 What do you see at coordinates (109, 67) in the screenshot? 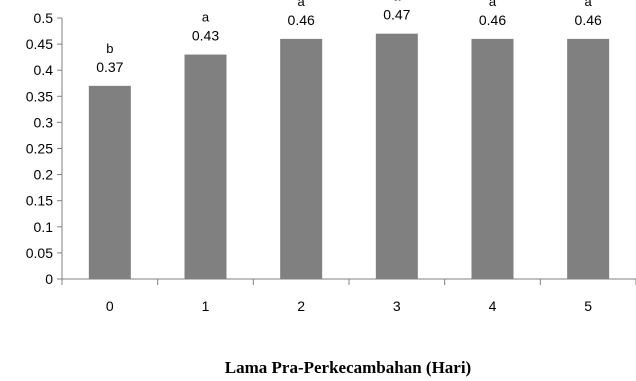
I see `data-label: 0.37` at bounding box center [109, 67].